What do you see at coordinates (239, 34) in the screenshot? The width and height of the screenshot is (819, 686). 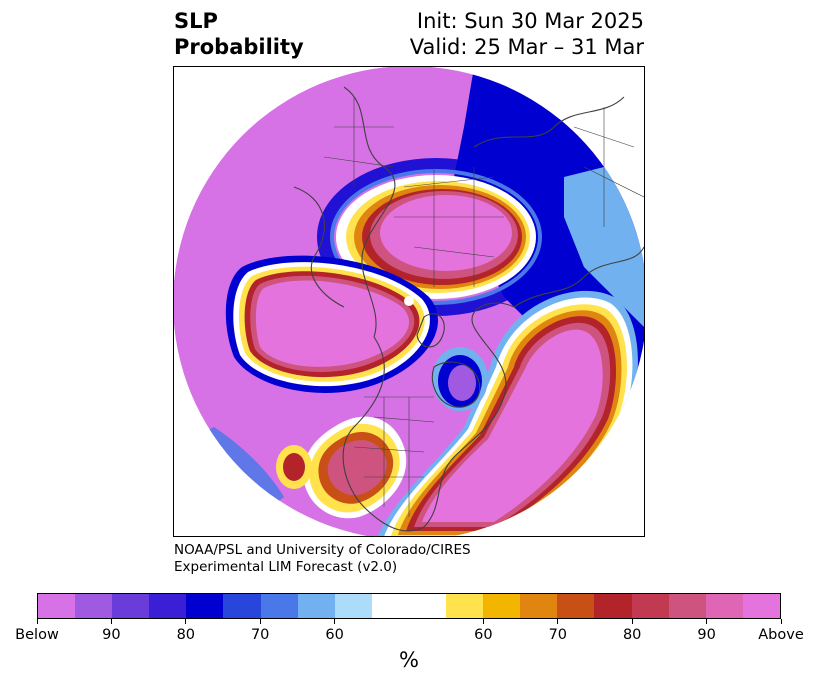 I see `map-title: SLP Probability` at bounding box center [239, 34].